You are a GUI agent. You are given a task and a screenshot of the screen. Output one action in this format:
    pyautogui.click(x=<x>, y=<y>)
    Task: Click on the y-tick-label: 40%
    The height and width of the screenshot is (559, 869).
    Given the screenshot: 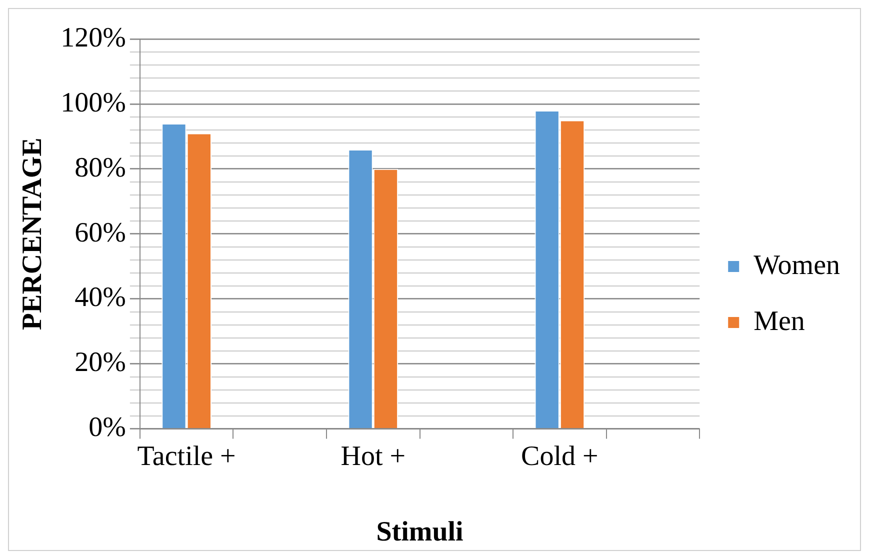 What is the action you would take?
    pyautogui.click(x=100, y=298)
    